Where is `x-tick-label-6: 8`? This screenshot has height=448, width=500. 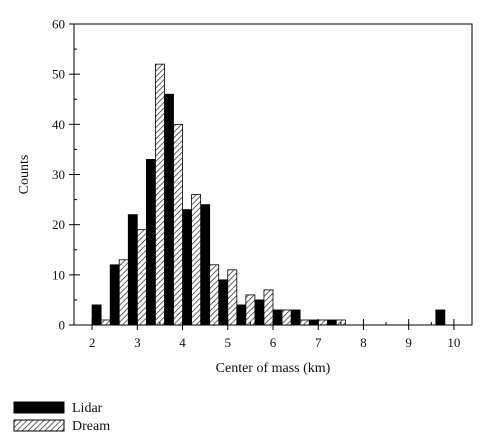 x-tick-label-6: 8 is located at coordinates (363, 342).